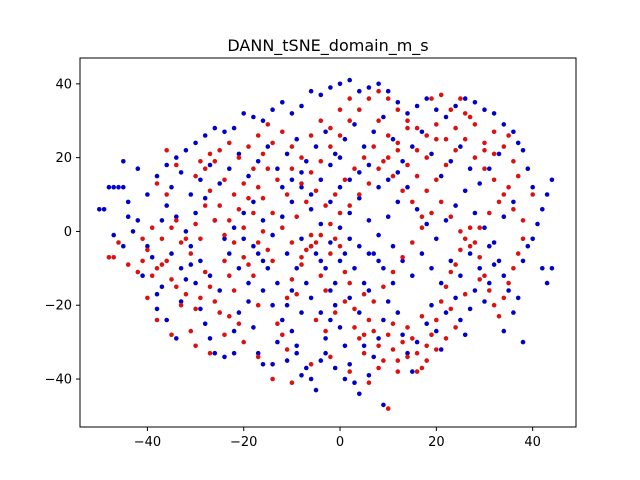  Describe the element at coordinates (147, 442) in the screenshot. I see `x-tick-label: −40` at that location.